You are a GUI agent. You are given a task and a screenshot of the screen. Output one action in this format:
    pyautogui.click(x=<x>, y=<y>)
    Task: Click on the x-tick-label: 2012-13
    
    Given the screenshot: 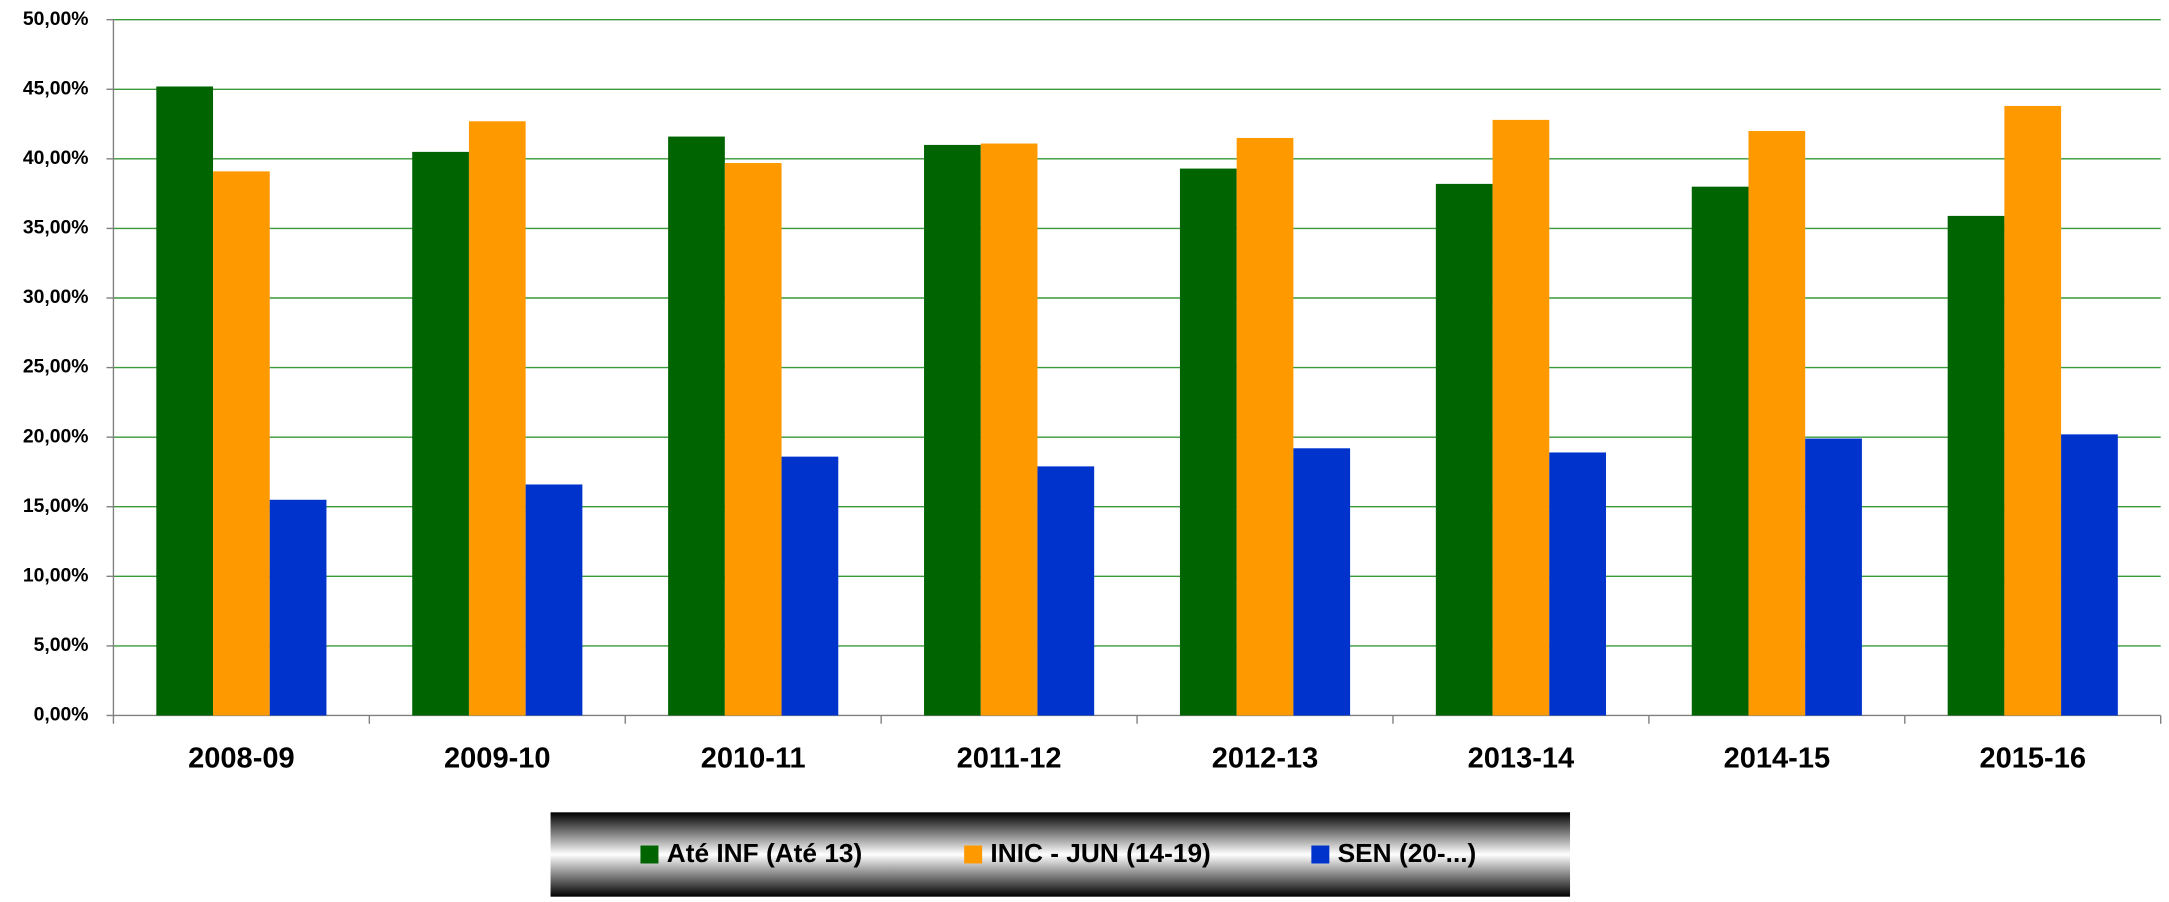 What is the action you would take?
    pyautogui.click(x=1265, y=758)
    